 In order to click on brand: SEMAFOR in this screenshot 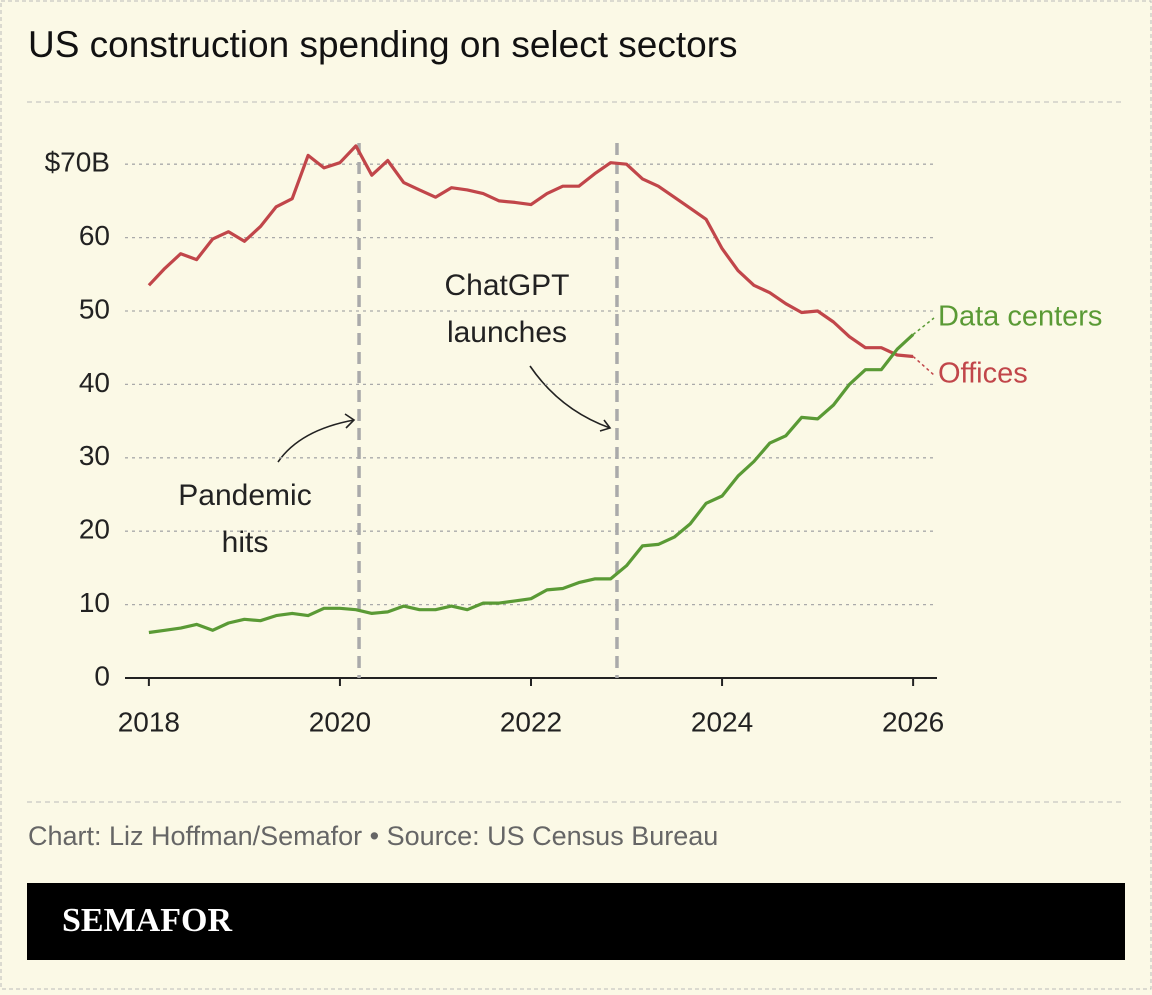, I will do `click(147, 920)`.